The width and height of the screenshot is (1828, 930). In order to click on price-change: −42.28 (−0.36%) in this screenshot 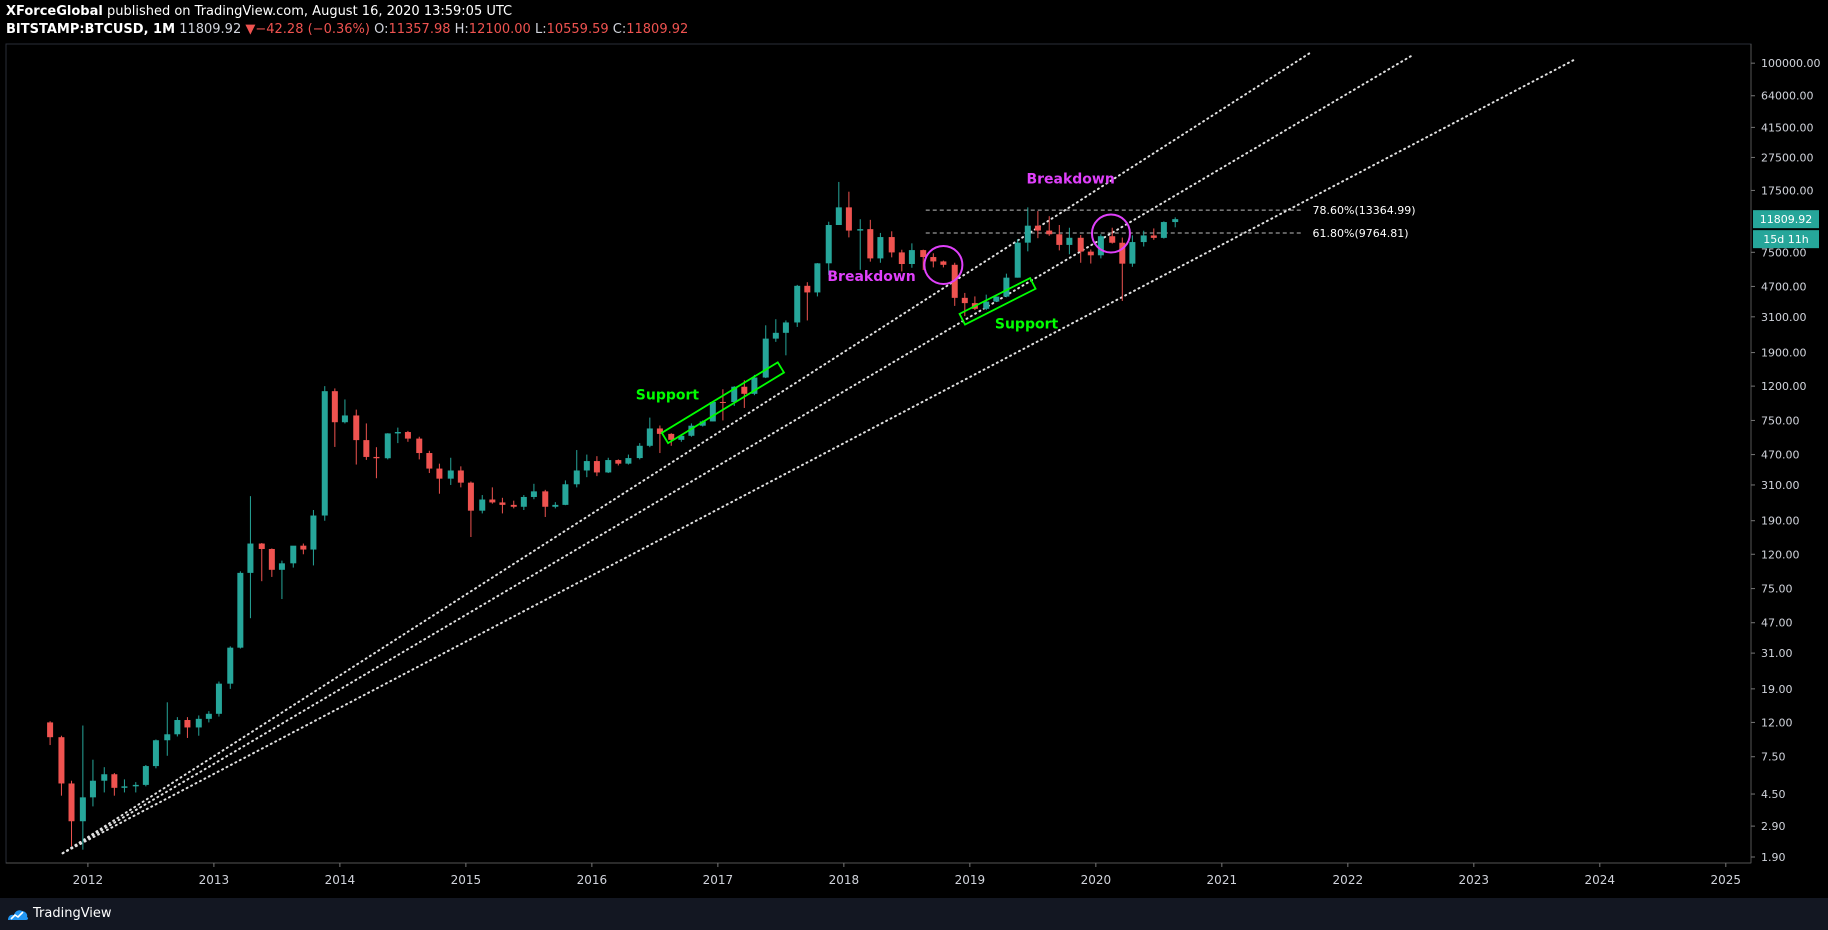, I will do `click(312, 29)`.